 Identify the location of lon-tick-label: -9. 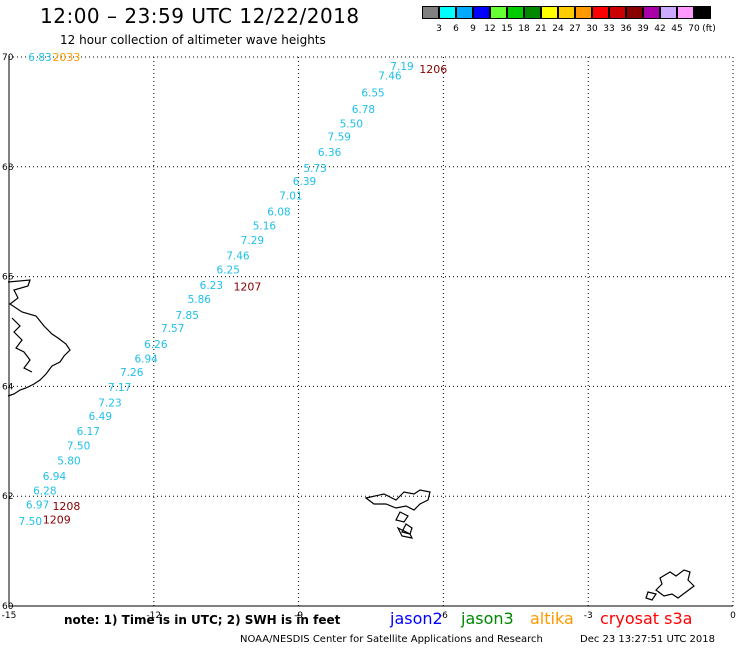
(298, 616).